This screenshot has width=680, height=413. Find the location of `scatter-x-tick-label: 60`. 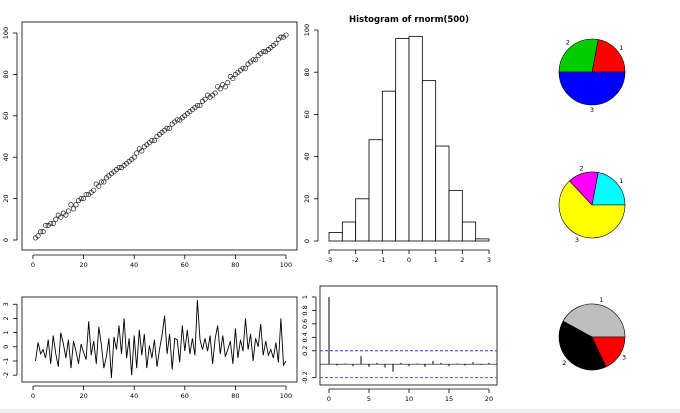

scatter-x-tick-label: 60 is located at coordinates (185, 265).